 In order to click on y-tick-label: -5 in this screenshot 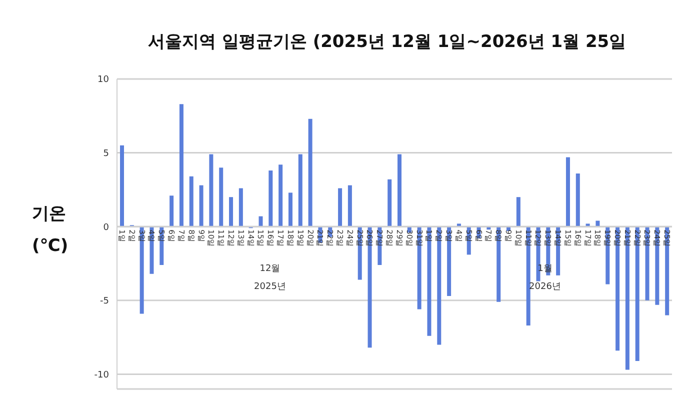, I will do `click(104, 301)`.